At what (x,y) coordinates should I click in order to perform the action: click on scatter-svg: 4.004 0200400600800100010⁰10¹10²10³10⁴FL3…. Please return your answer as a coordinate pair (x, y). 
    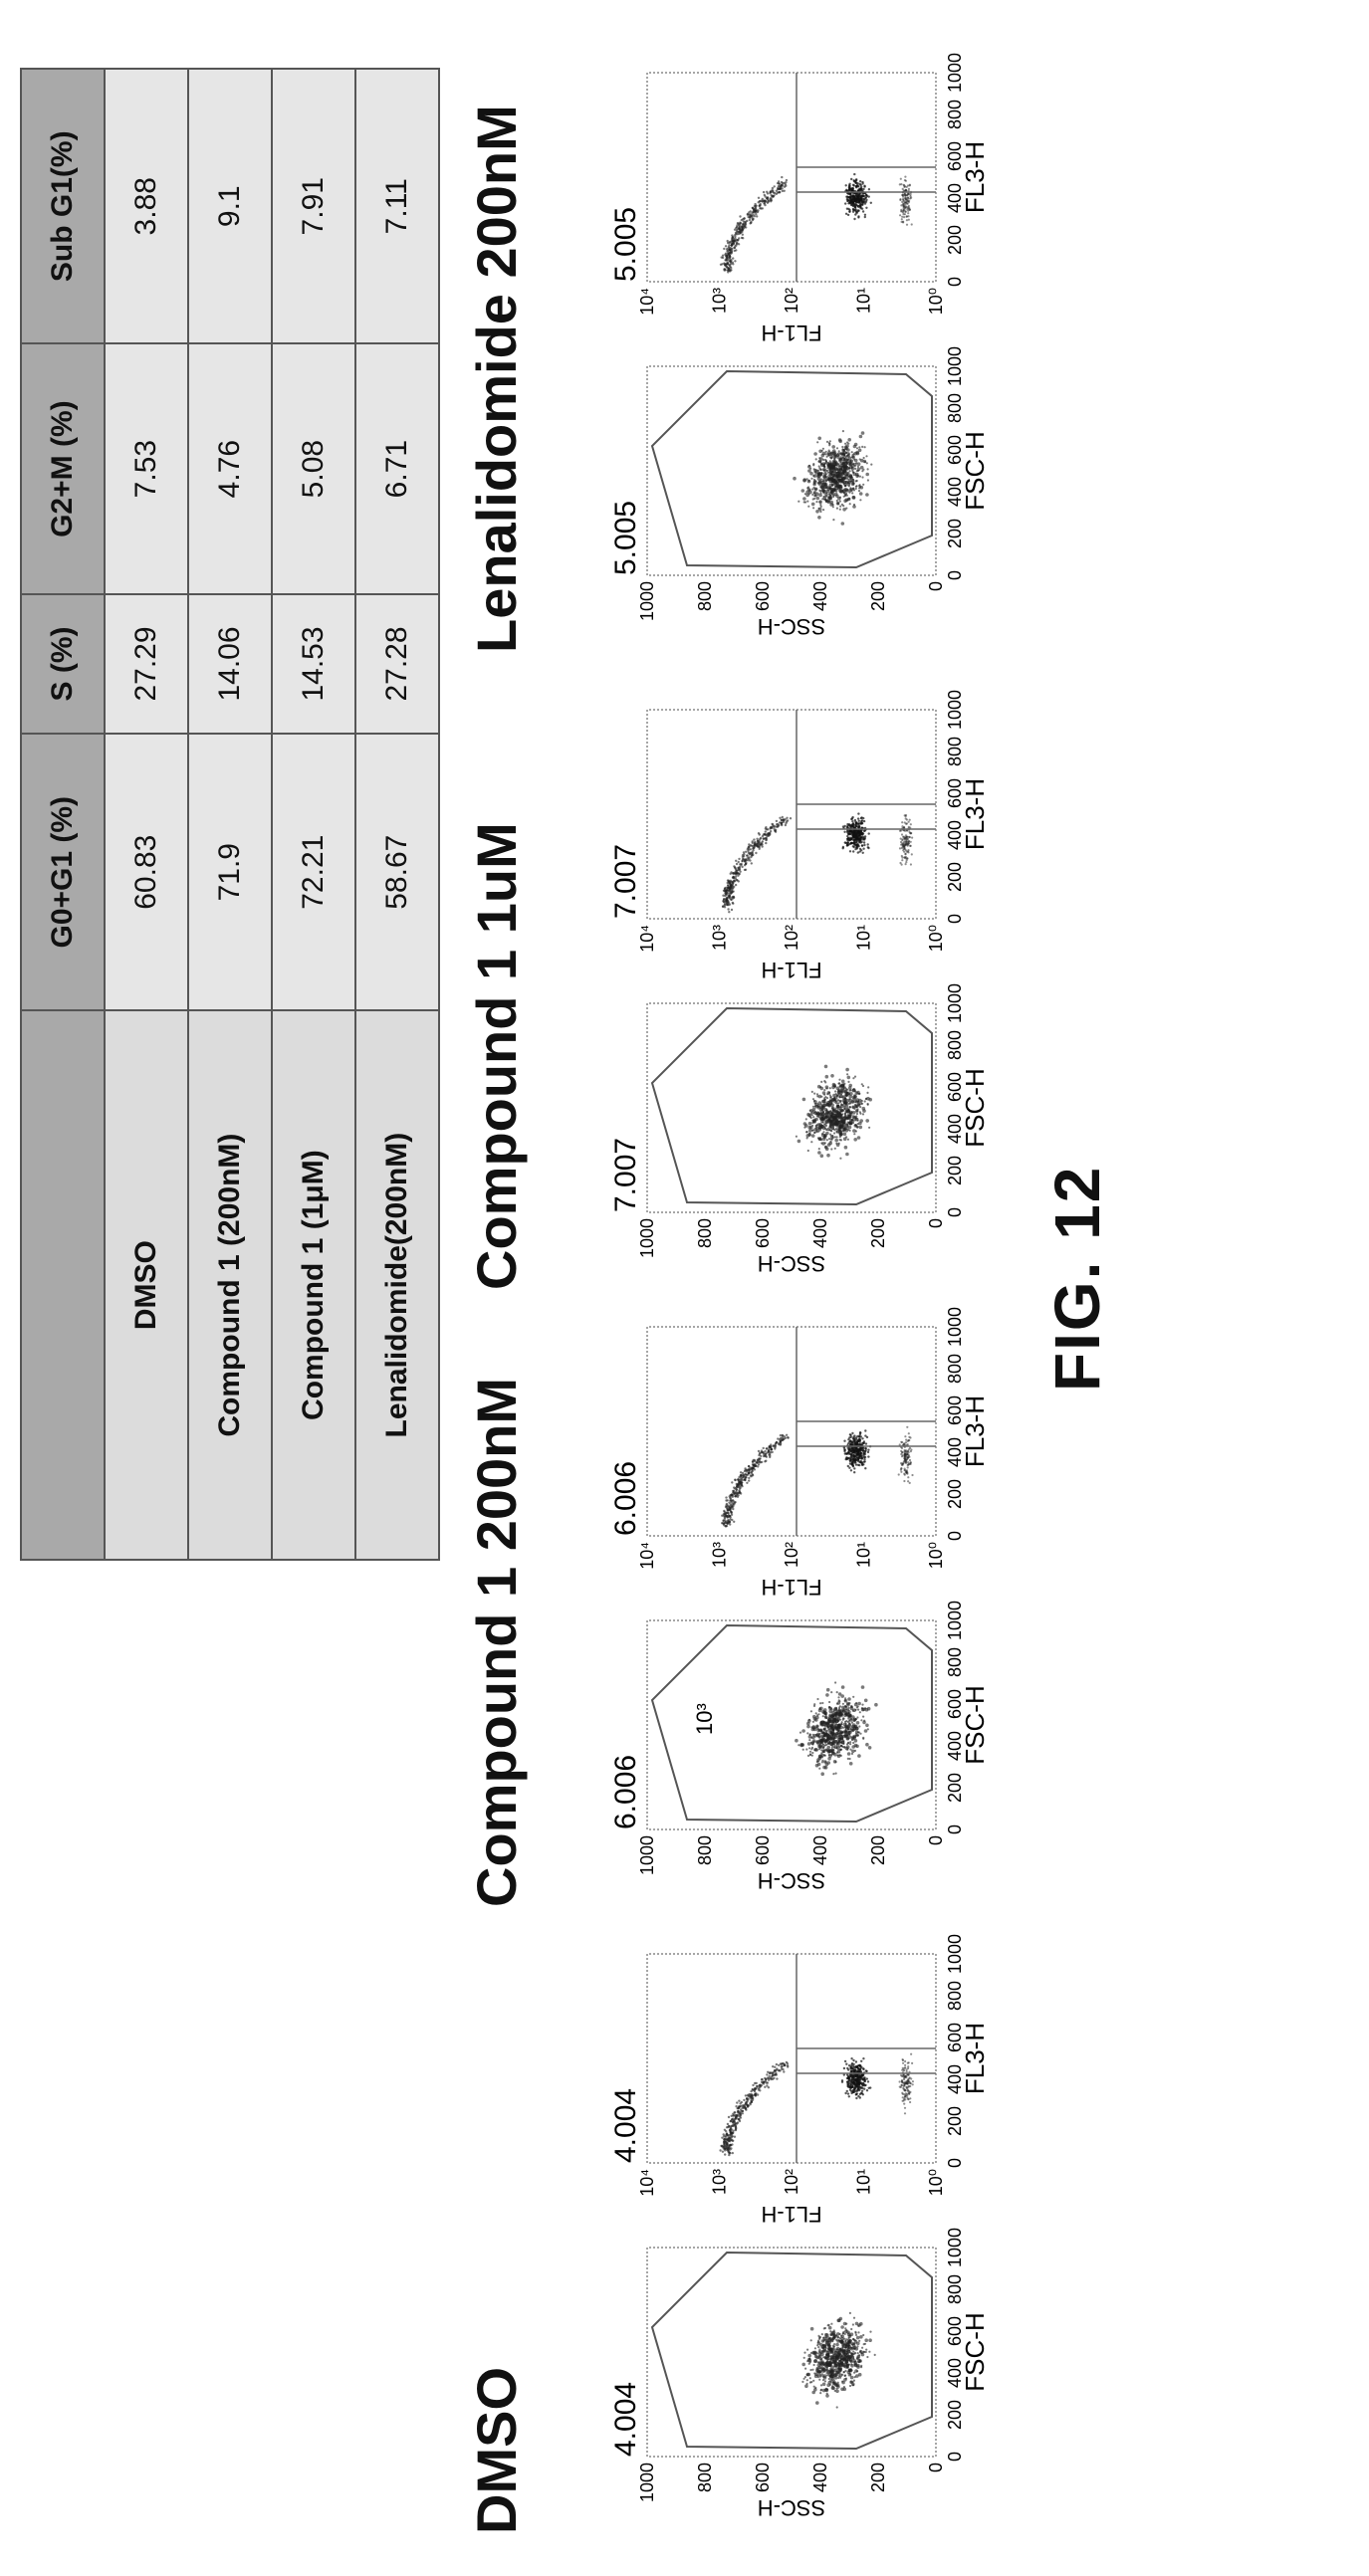
    Looking at the image, I should click on (800, 2080).